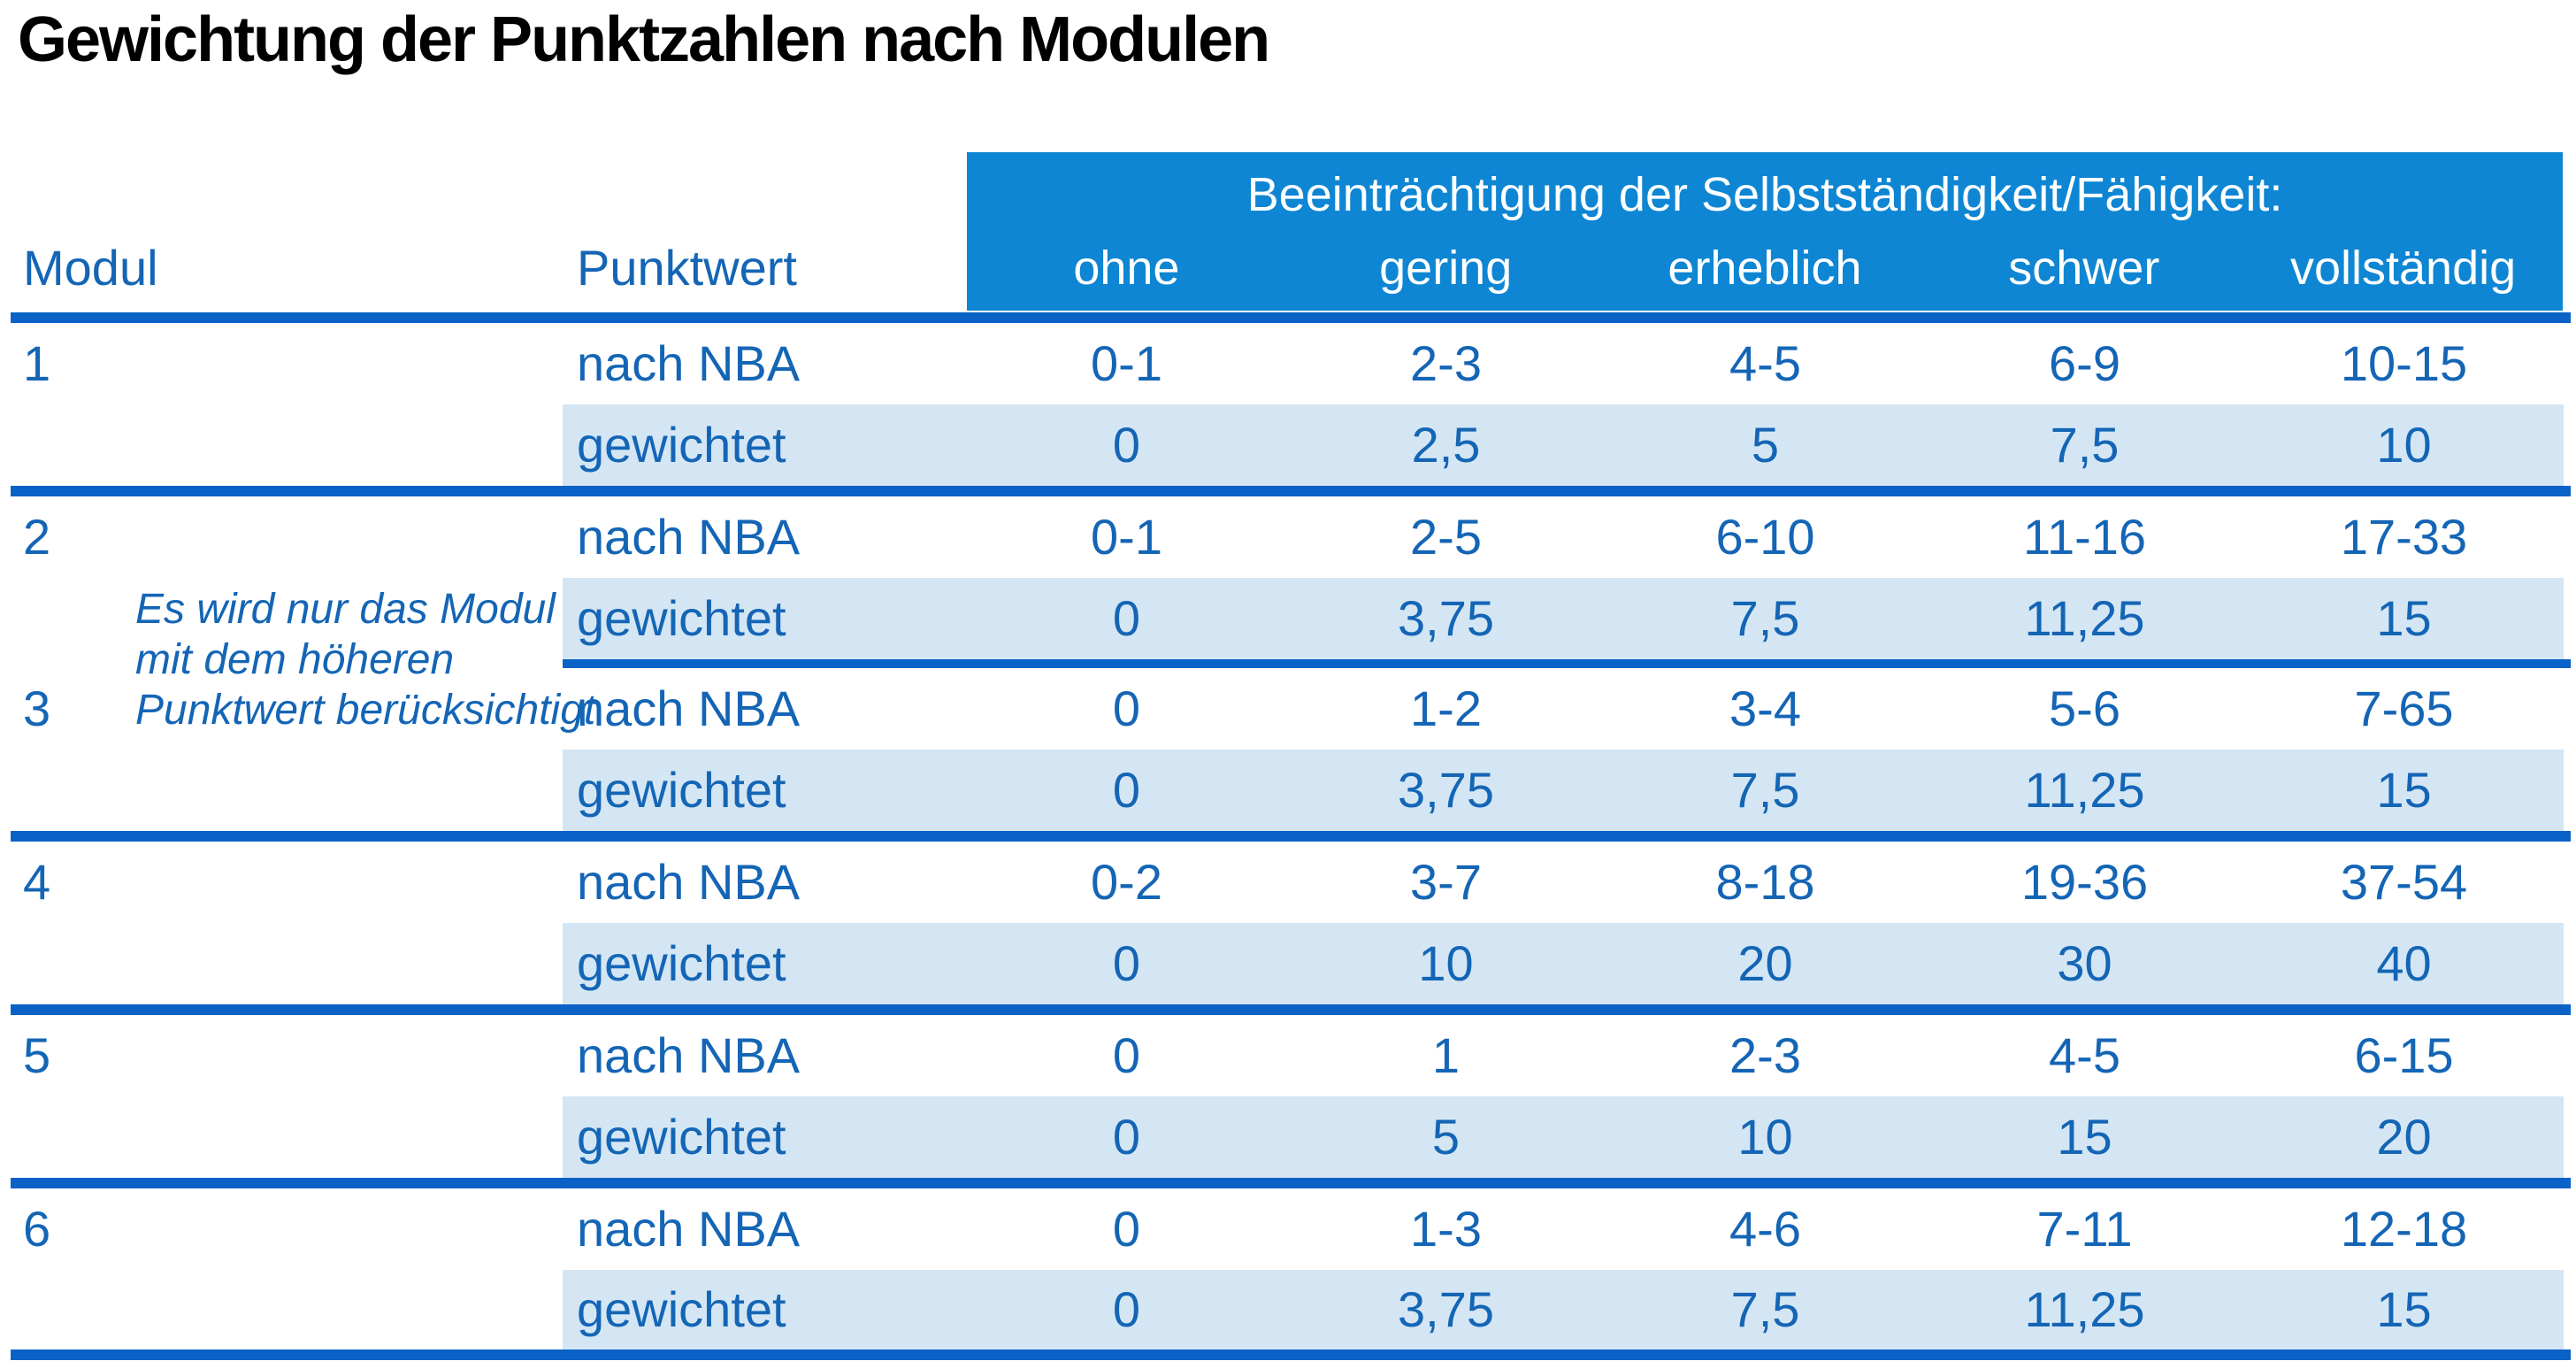  What do you see at coordinates (2084, 363) in the screenshot?
I see `value-cell: 6-9` at bounding box center [2084, 363].